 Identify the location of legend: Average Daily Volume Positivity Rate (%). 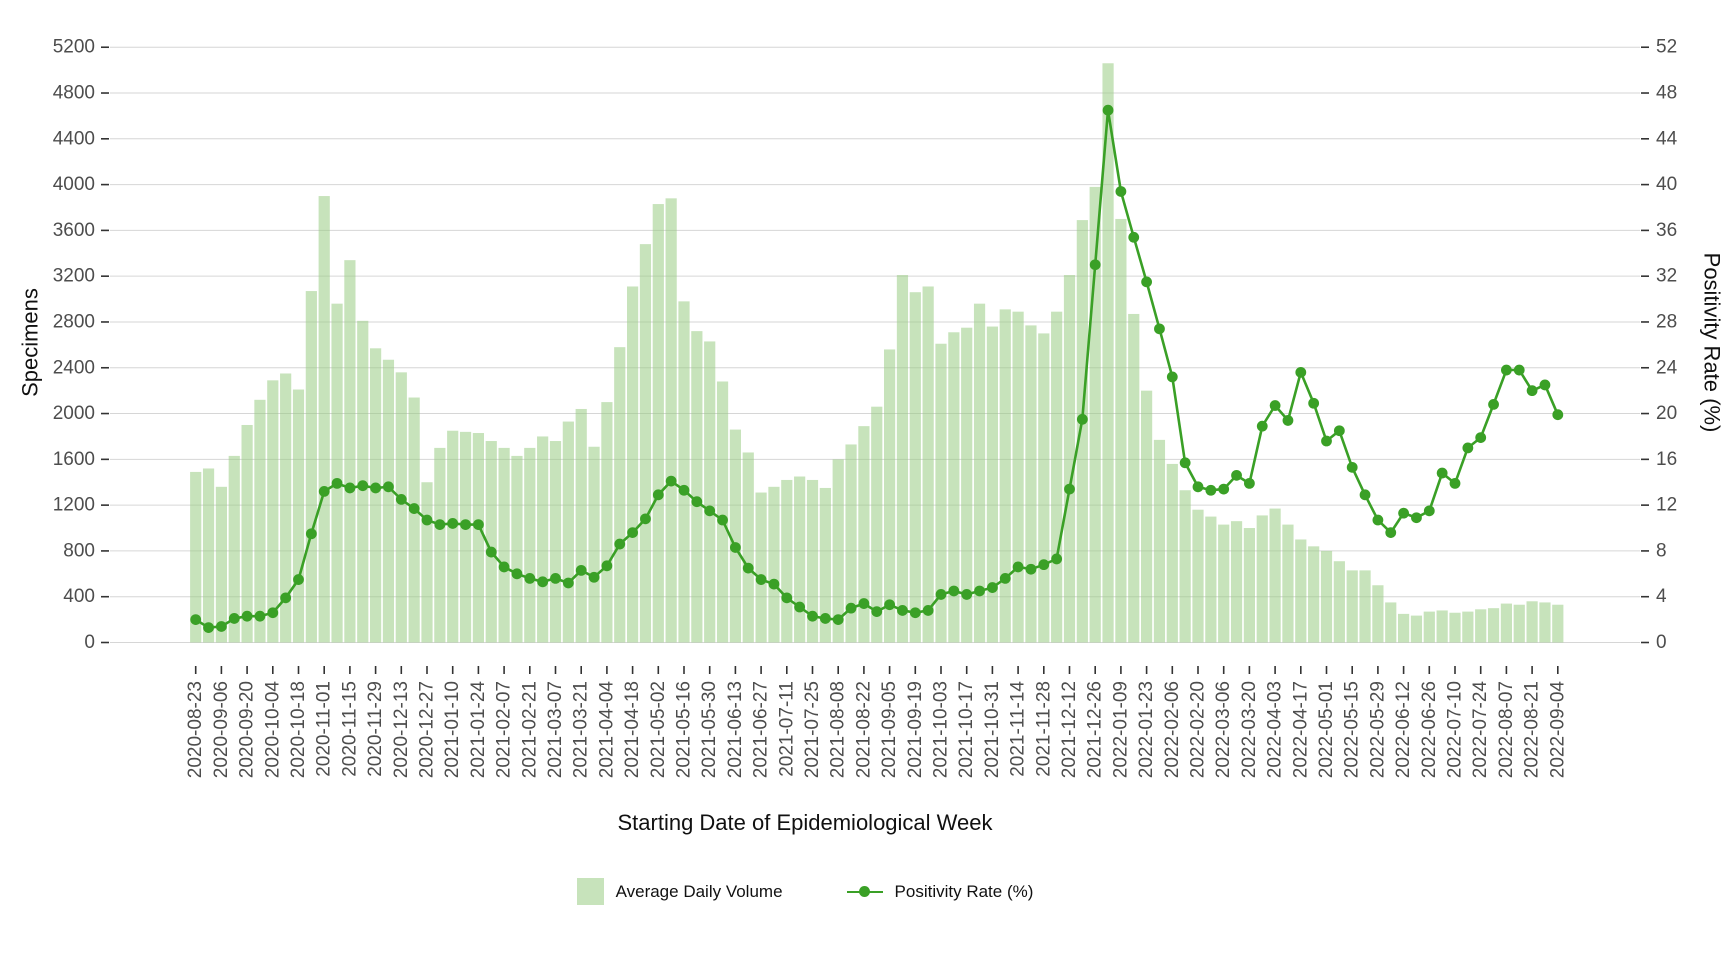
(805, 891).